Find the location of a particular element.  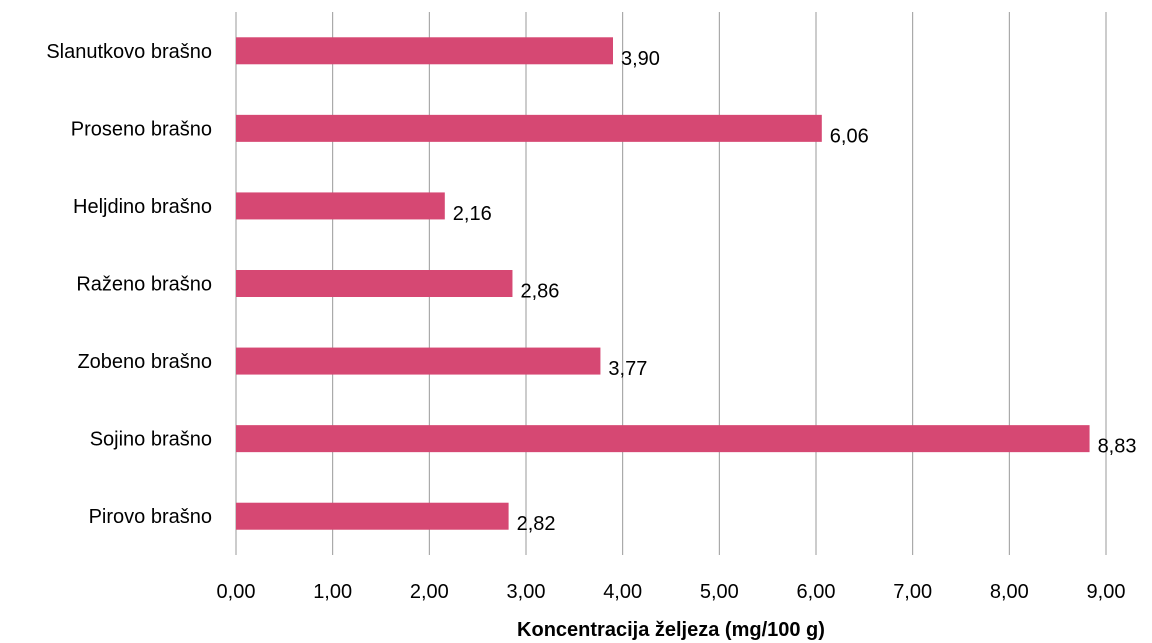

category-label: Sojino brašno is located at coordinates (151, 440).